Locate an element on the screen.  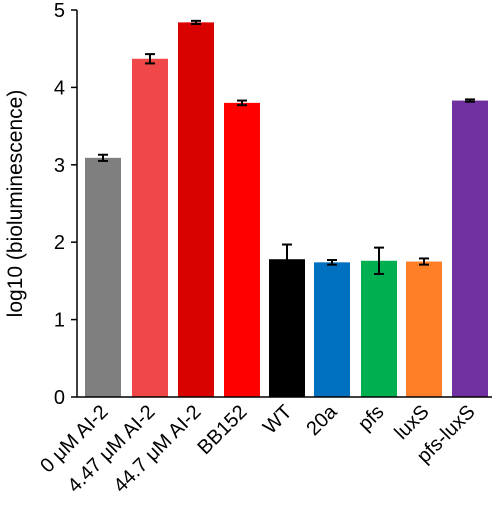
y-axis-label: log10 (bioluminescence) is located at coordinates (15, 204).